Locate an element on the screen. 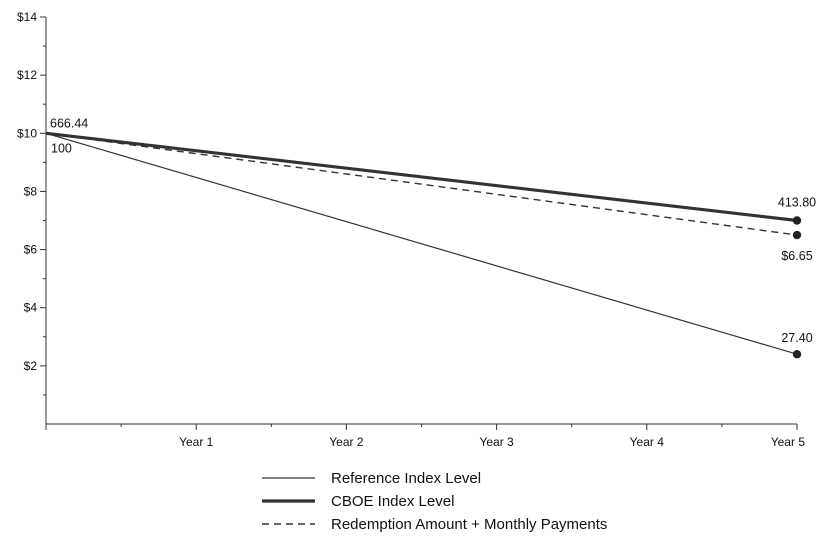 The height and width of the screenshot is (546, 822). y-tick-label: $4 is located at coordinates (31, 308).